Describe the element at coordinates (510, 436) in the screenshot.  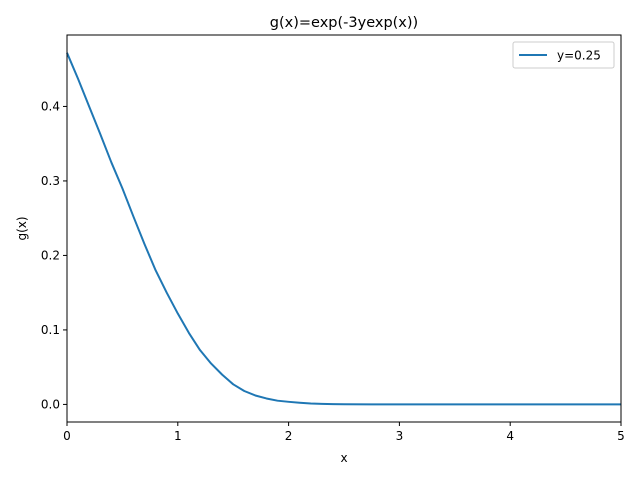
I see `x-tick-label: 4` at that location.